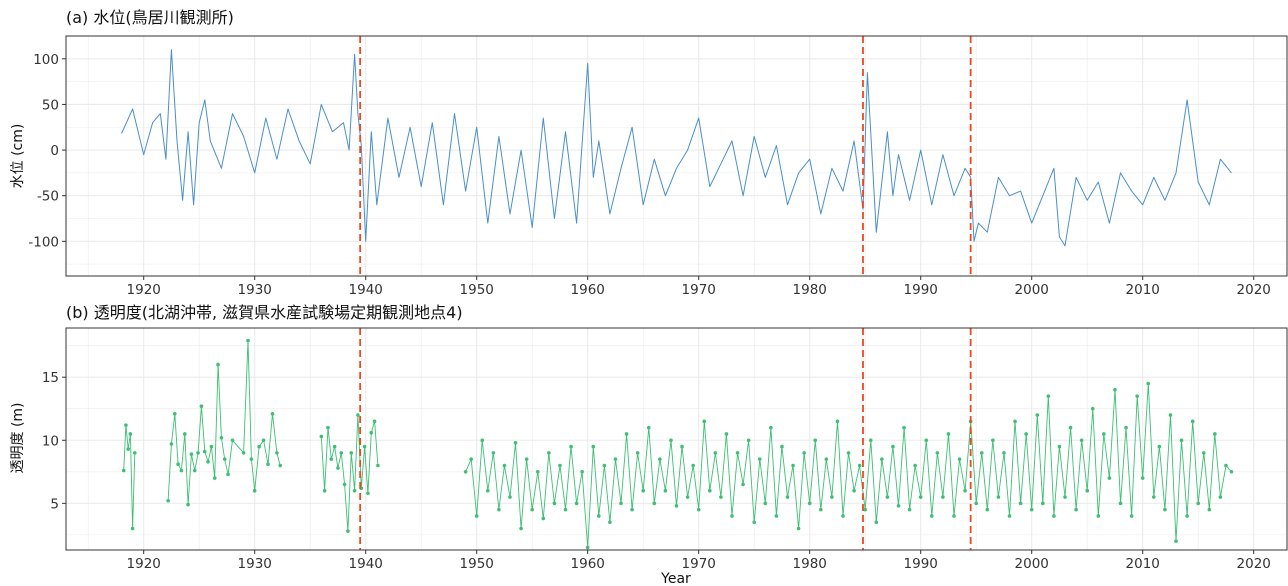 This screenshot has width=1288, height=586. I want to click on x-tick-label: 1930, so click(255, 290).